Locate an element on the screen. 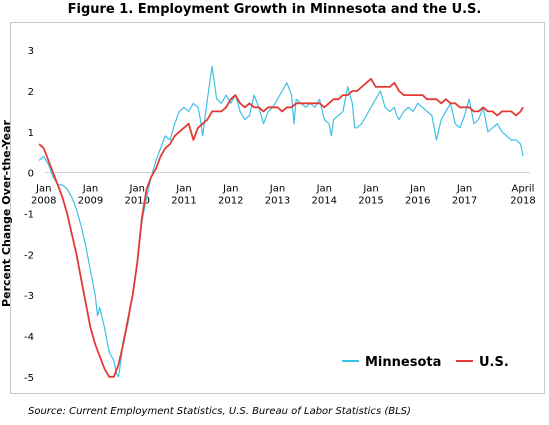 Image resolution: width=549 pixels, height=425 pixels. x-tick-label-year: 2011 is located at coordinates (183, 201).